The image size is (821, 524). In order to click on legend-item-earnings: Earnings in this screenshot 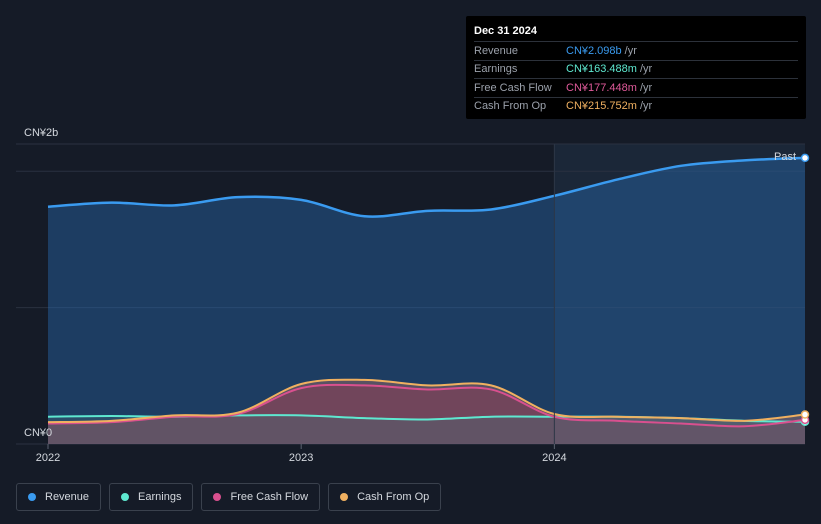, I will do `click(151, 497)`.